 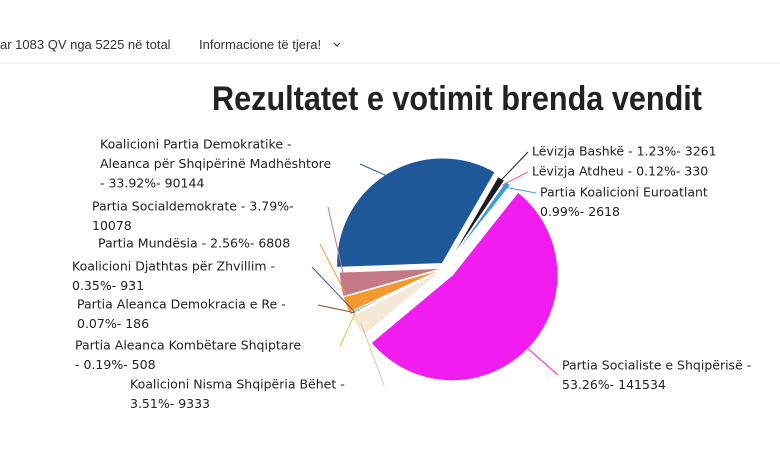 I want to click on slice-label: - 33.92%- 90144, so click(x=152, y=183).